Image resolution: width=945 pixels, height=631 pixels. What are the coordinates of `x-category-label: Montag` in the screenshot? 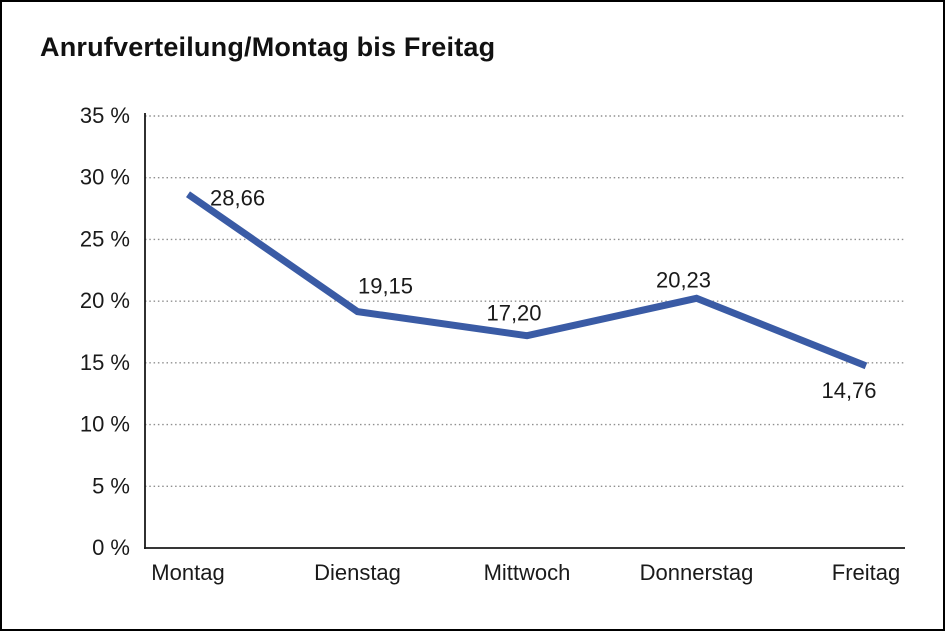 It's located at (187, 572).